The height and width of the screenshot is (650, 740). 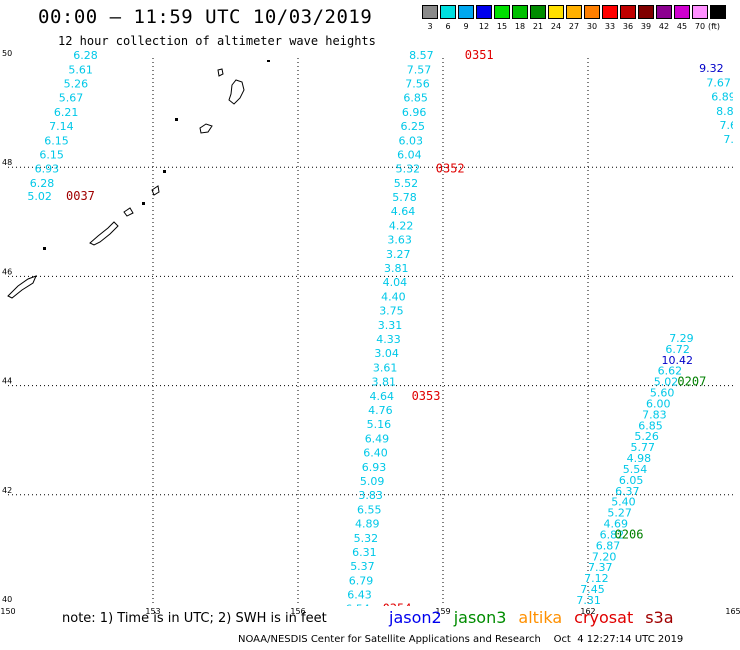 I want to click on lon-tick-label: 156, so click(x=297, y=611).